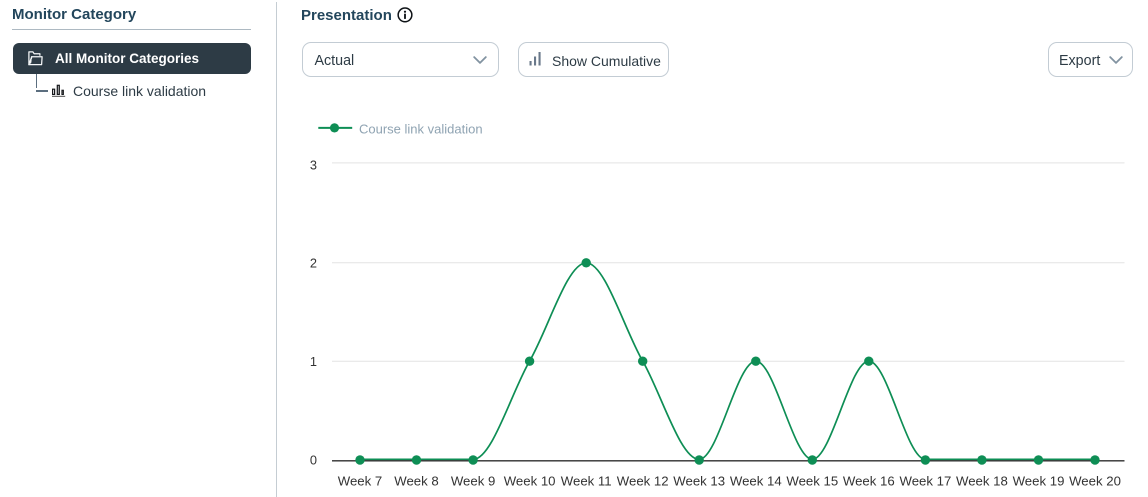  What do you see at coordinates (869, 481) in the screenshot?
I see `svg-text: Week 16` at bounding box center [869, 481].